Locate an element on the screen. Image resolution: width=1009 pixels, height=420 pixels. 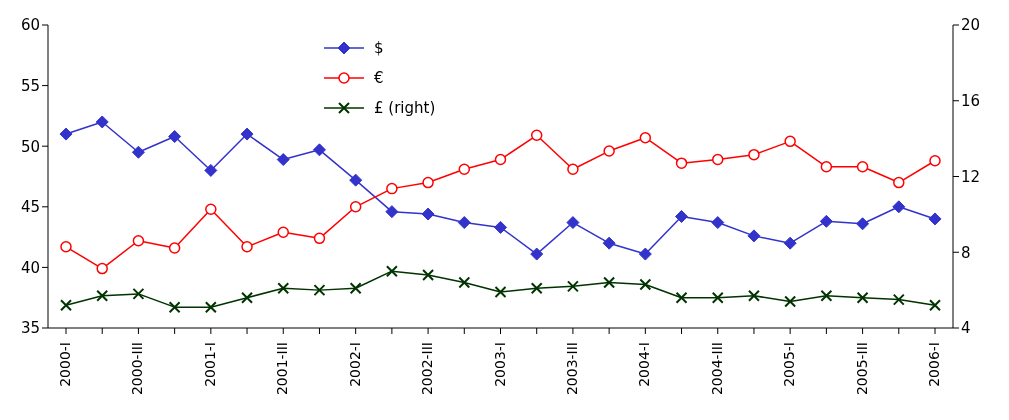
y-tick-label: 40 is located at coordinates (30, 267).